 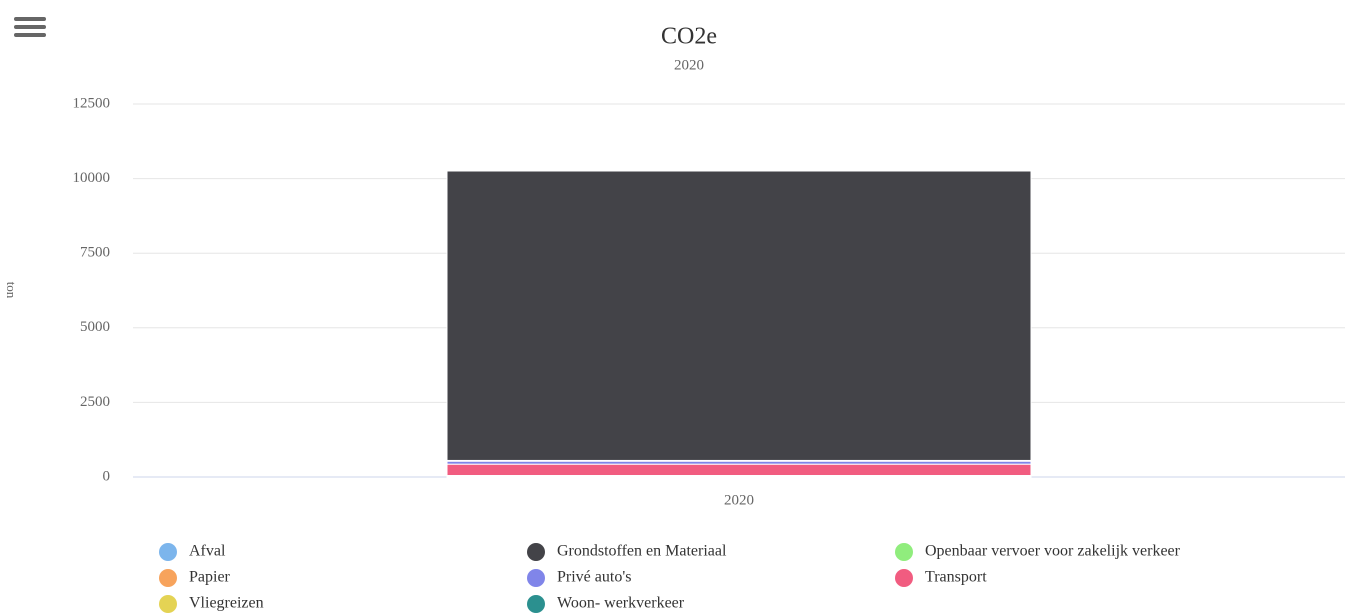 What do you see at coordinates (594, 577) in the screenshot?
I see `legend-label: Privé auto's` at bounding box center [594, 577].